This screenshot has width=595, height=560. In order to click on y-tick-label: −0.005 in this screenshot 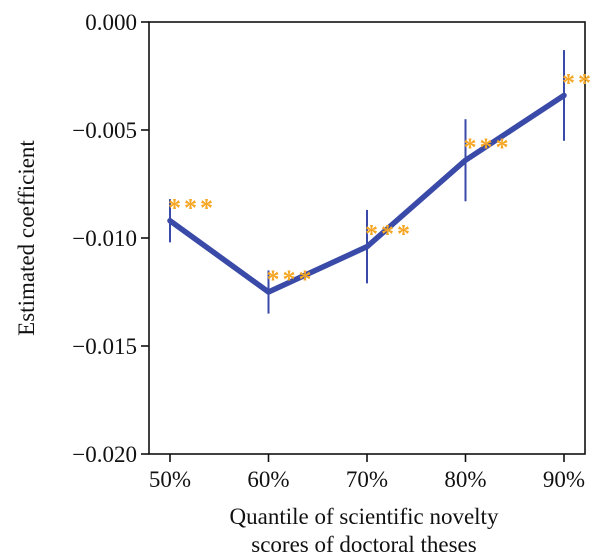, I will do `click(104, 130)`.